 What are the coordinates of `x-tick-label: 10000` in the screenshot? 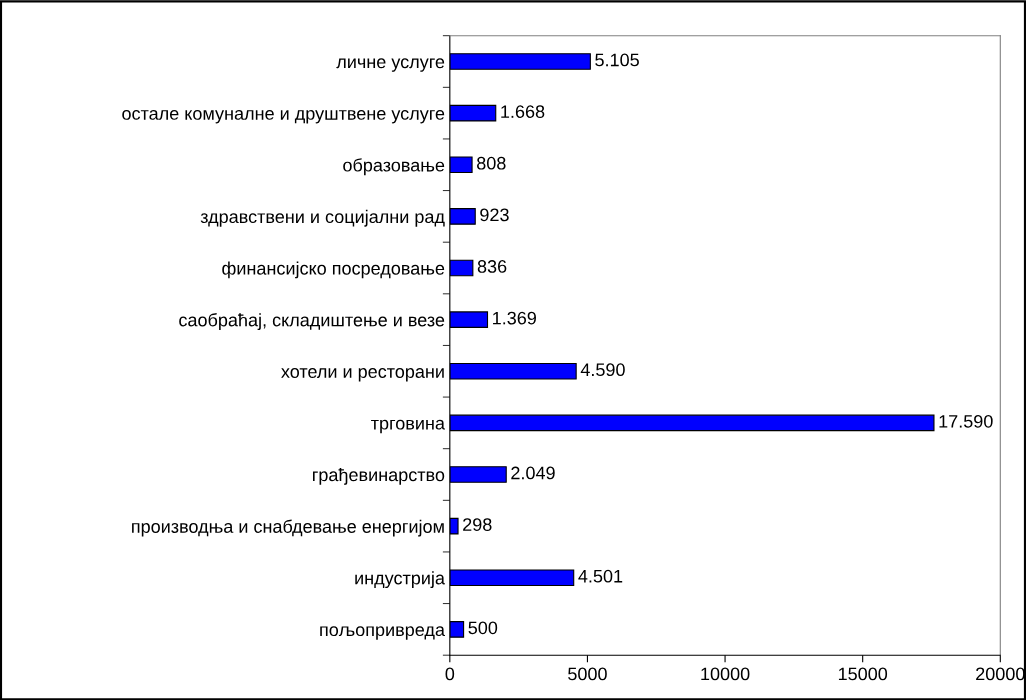 It's located at (725, 674).